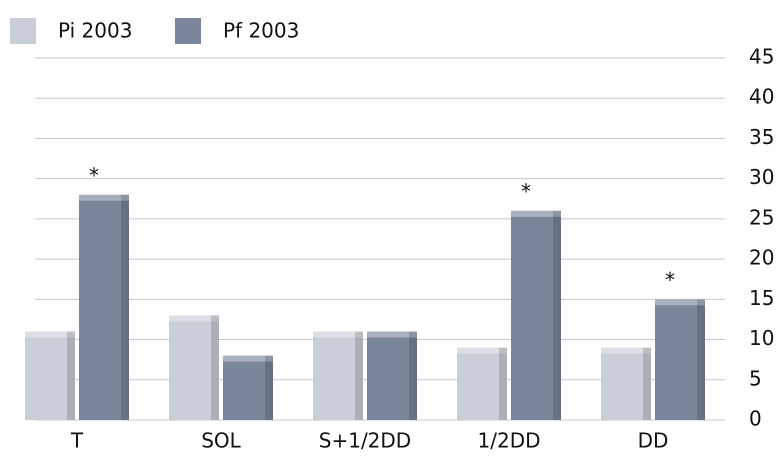 This screenshot has height=472, width=783. I want to click on y-tick-label: 40, so click(761, 97).